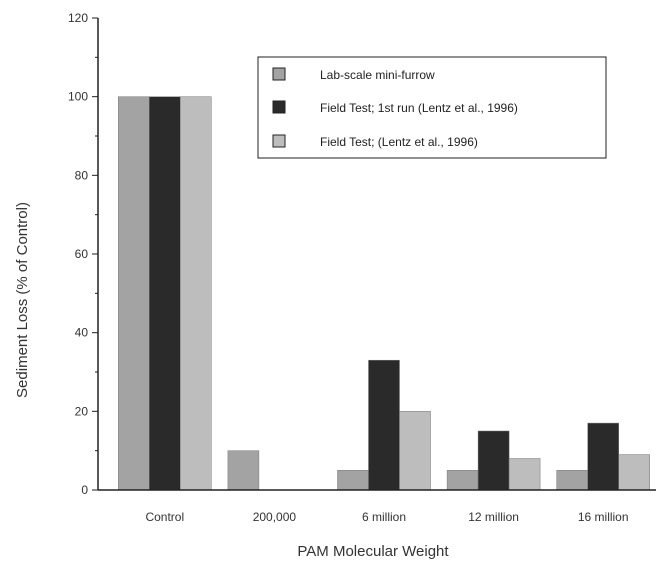 This screenshot has width=658, height=563. I want to click on bar-3-control, so click(196, 293).